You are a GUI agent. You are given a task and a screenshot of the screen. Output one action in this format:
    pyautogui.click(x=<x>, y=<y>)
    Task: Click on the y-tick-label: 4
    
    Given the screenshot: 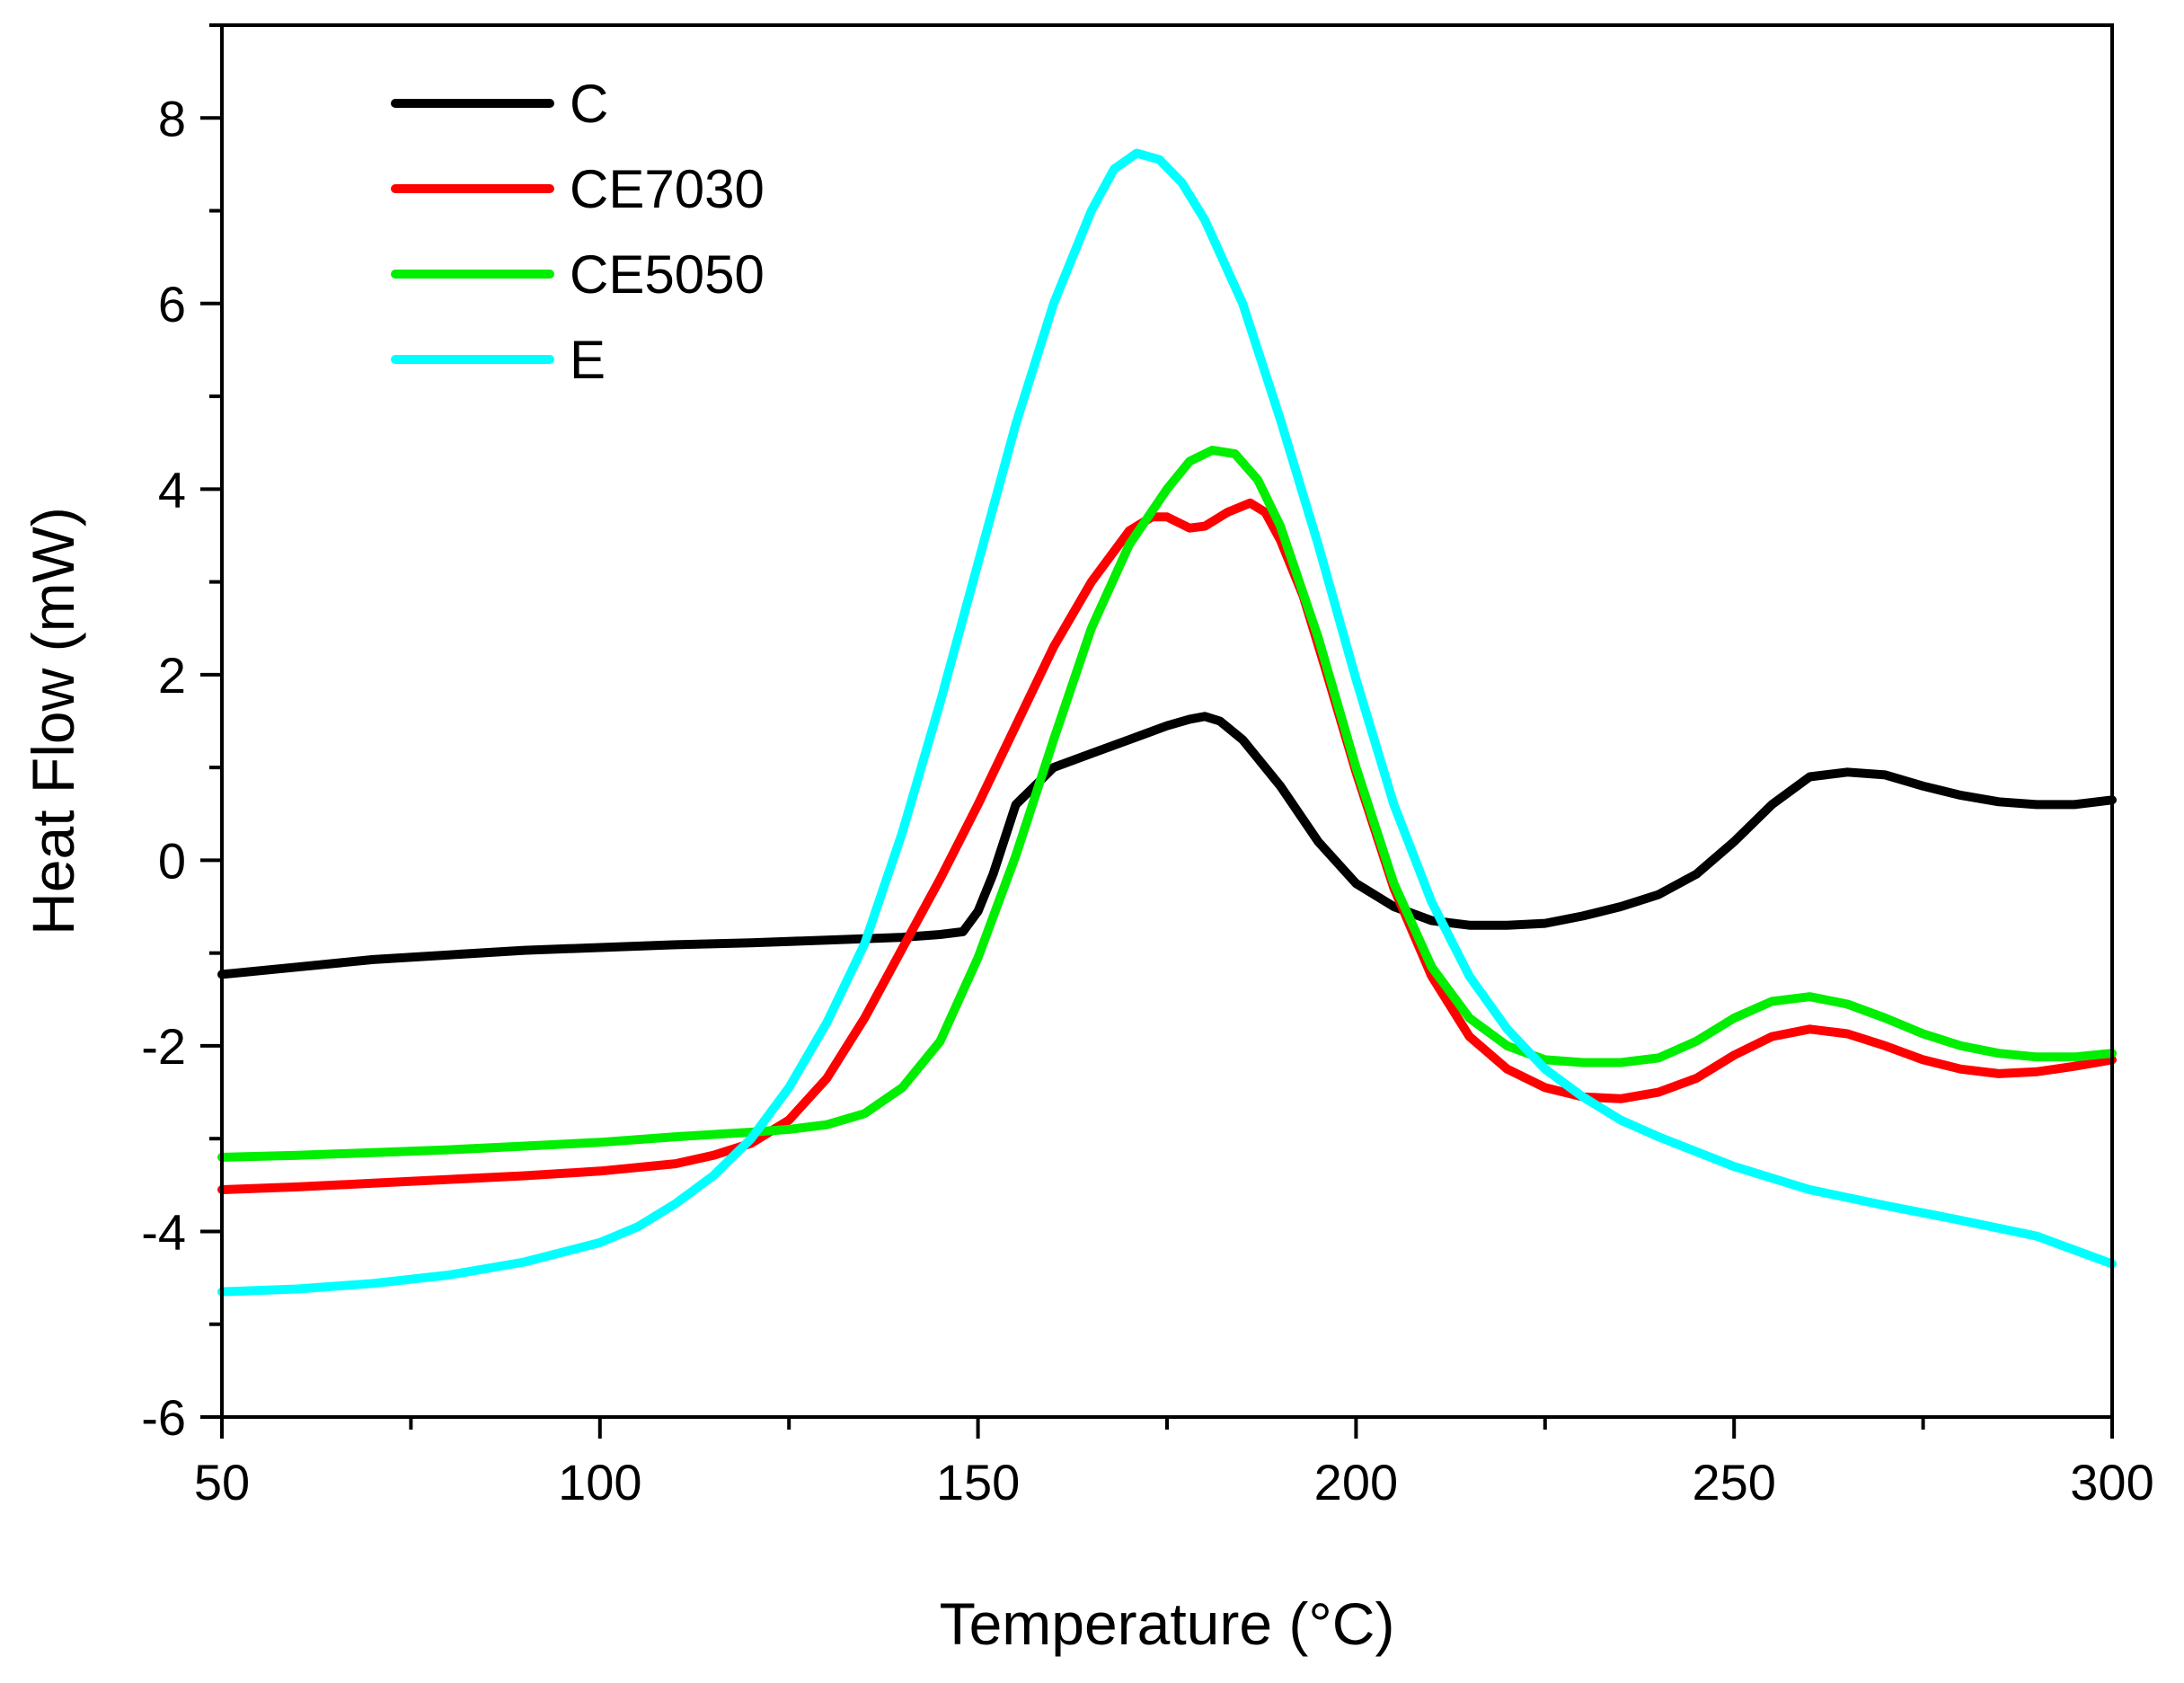 What is the action you would take?
    pyautogui.click(x=172, y=489)
    